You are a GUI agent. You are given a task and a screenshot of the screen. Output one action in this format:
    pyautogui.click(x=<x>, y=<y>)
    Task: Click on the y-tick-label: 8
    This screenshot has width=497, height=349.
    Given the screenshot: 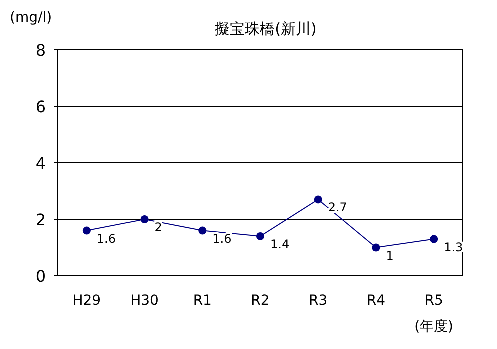 What is the action you would take?
    pyautogui.click(x=41, y=50)
    